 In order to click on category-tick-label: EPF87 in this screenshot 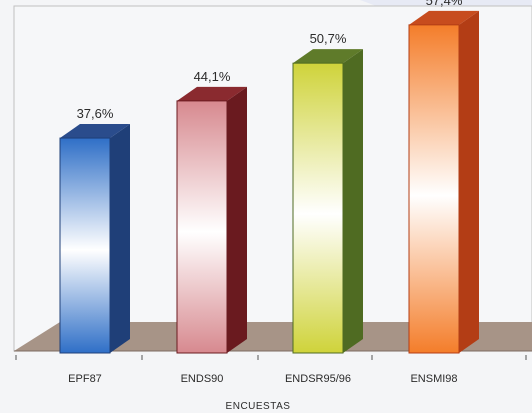, I will do `click(85, 379)`.